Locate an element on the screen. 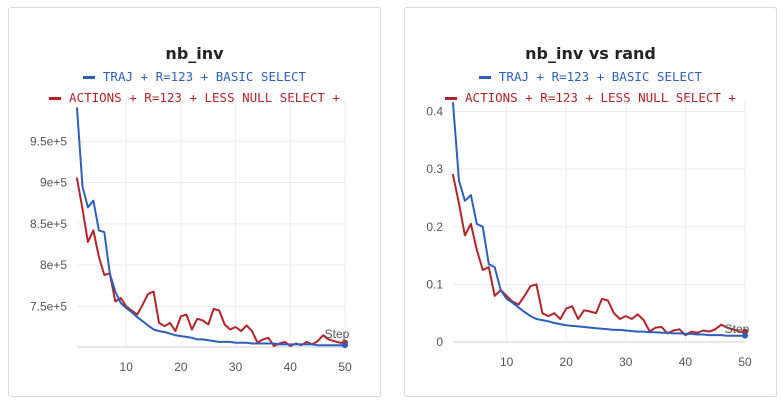  y-tick-label: 0.1 is located at coordinates (434, 284).